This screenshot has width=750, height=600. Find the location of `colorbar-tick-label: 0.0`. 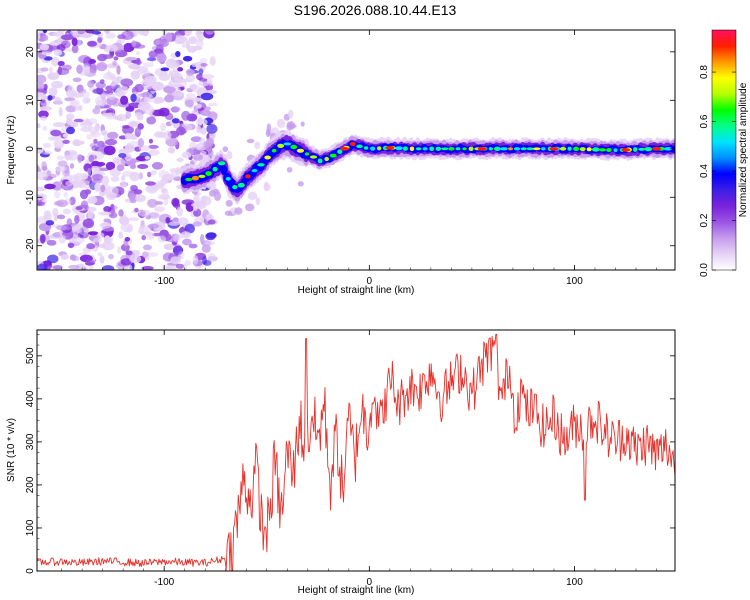

colorbar-tick-label: 0.0 is located at coordinates (704, 270).